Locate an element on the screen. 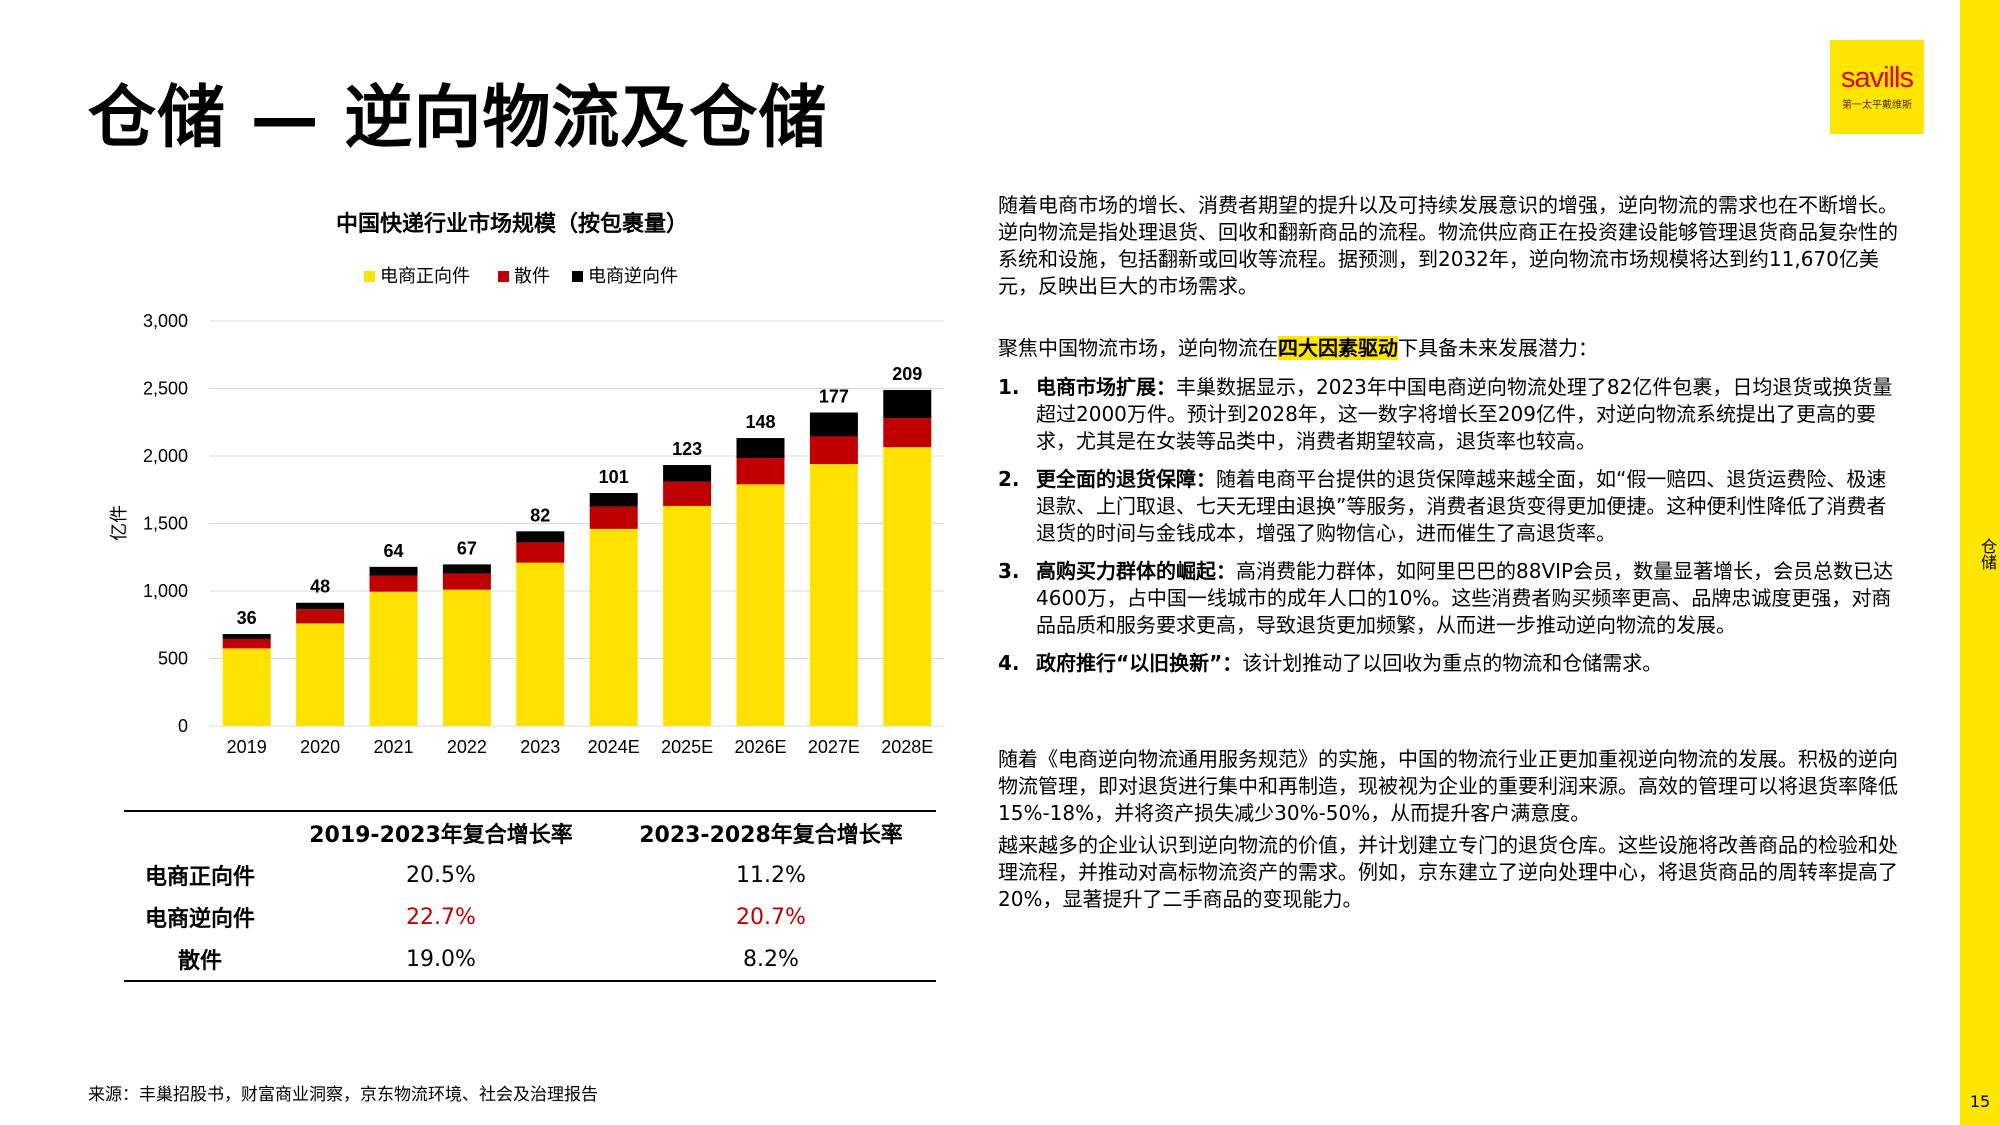 The height and width of the screenshot is (1125, 2000). x-tick-label: 2022 is located at coordinates (467, 747).